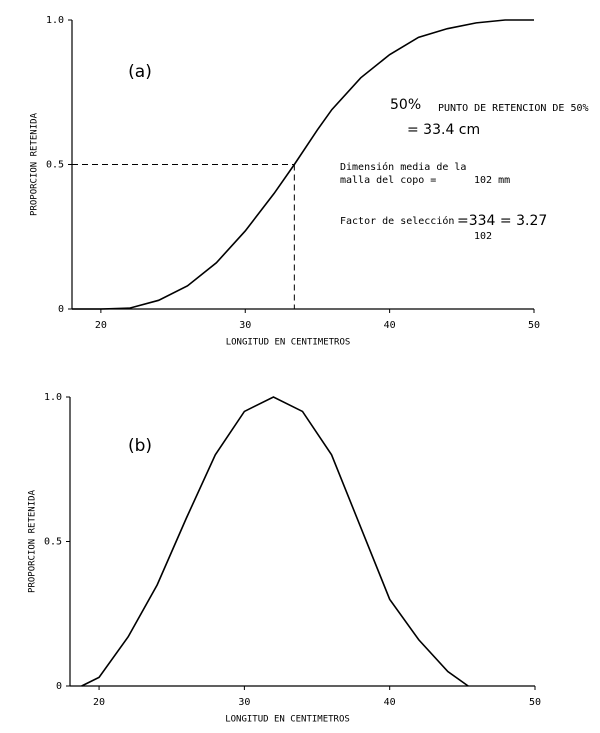  What do you see at coordinates (397, 221) in the screenshot?
I see `annotation: Factor de selección` at bounding box center [397, 221].